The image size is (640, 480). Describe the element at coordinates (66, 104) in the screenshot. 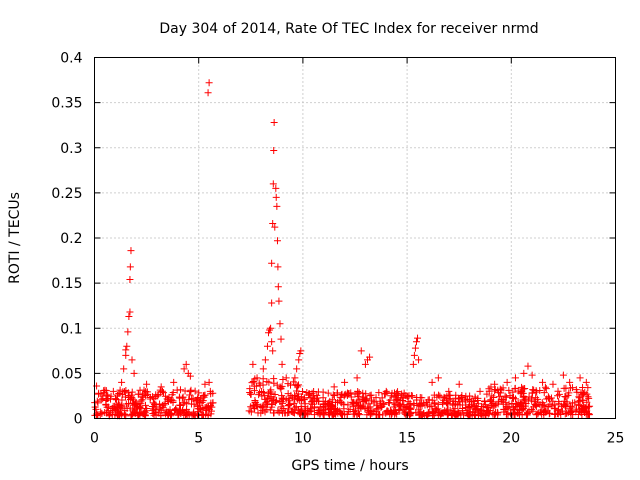

I see `y-tick-label: 0.35` at that location.